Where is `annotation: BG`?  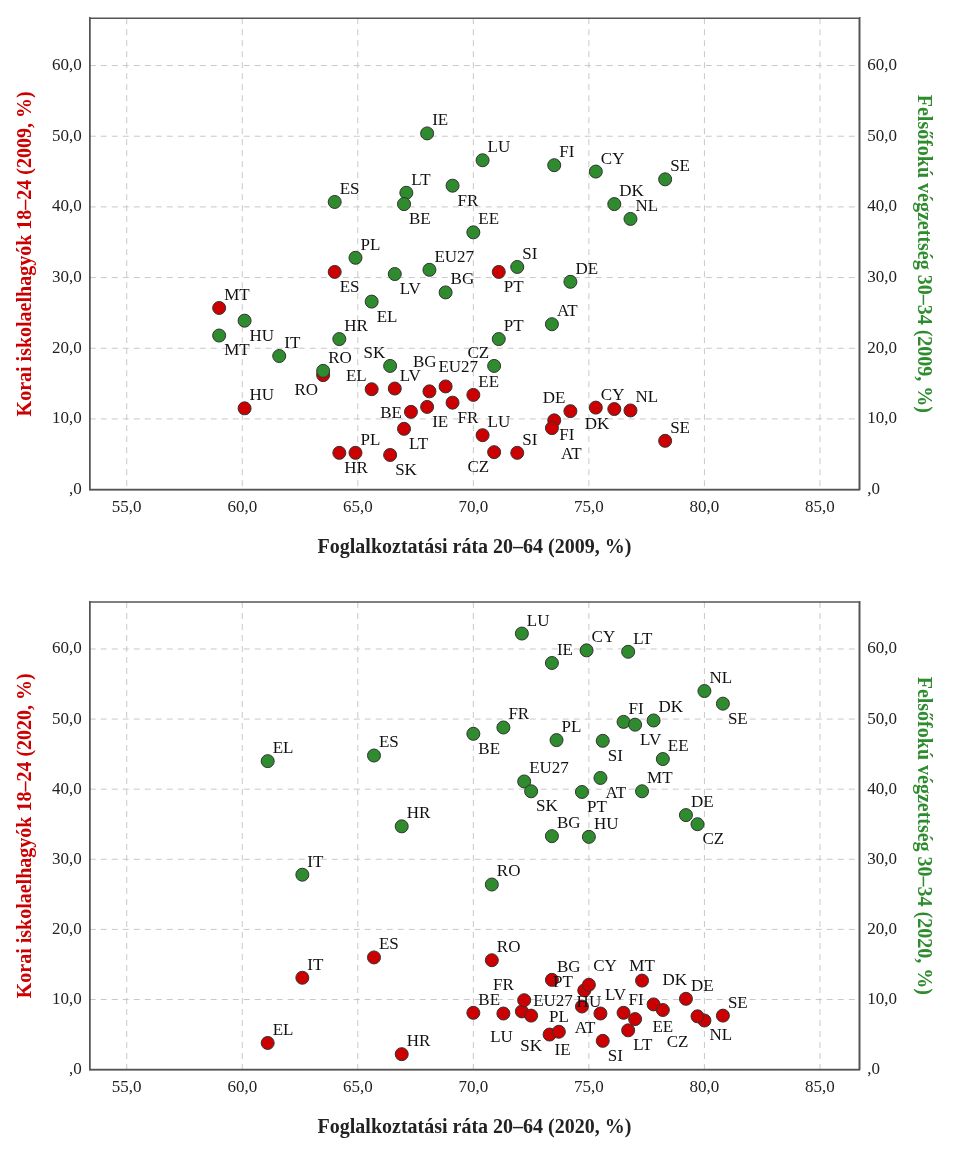 annotation: BG is located at coordinates (462, 279).